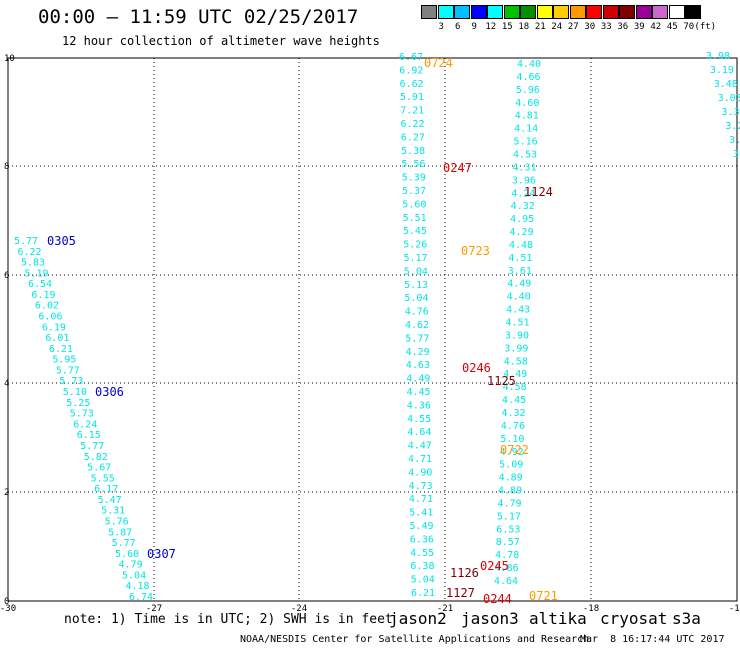 This screenshot has width=740, height=650. I want to click on swh-value: 3.21, so click(732, 126).